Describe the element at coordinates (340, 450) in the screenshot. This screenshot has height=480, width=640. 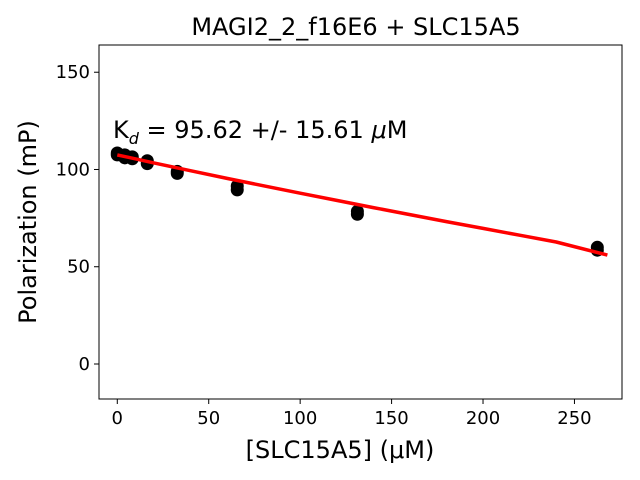
I see `x-axis-label: [SLC15A5] (μM)` at that location.